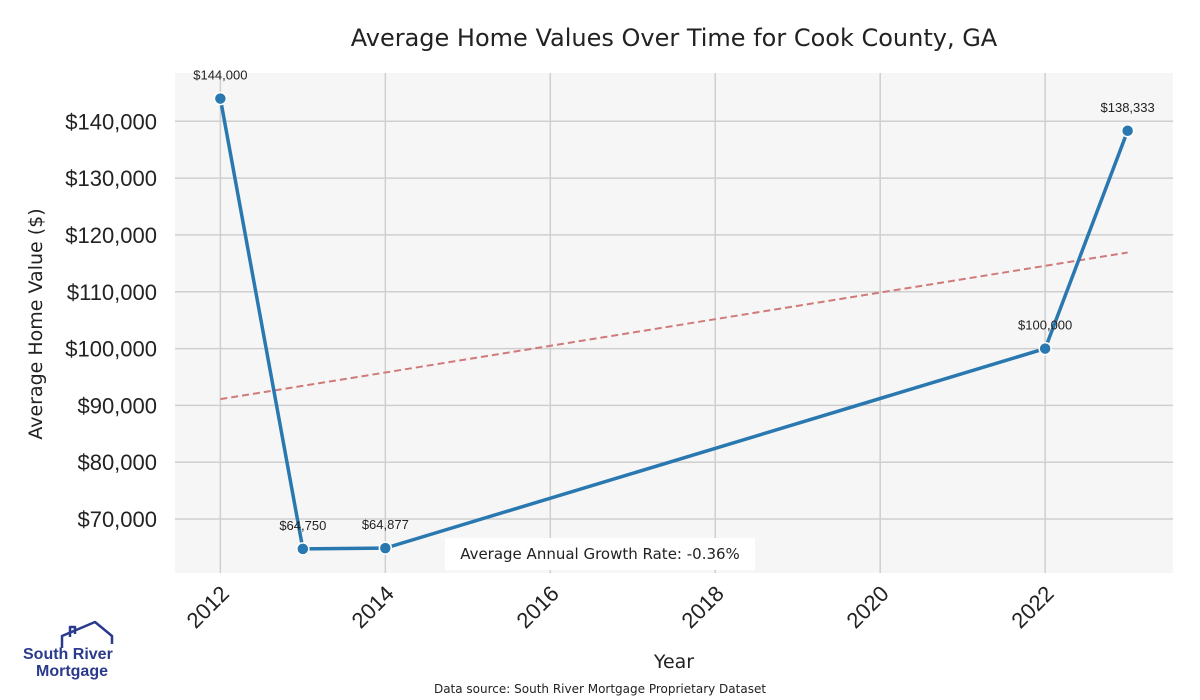 The image size is (1200, 700). I want to click on y-tick-label: $120,000, so click(111, 235).